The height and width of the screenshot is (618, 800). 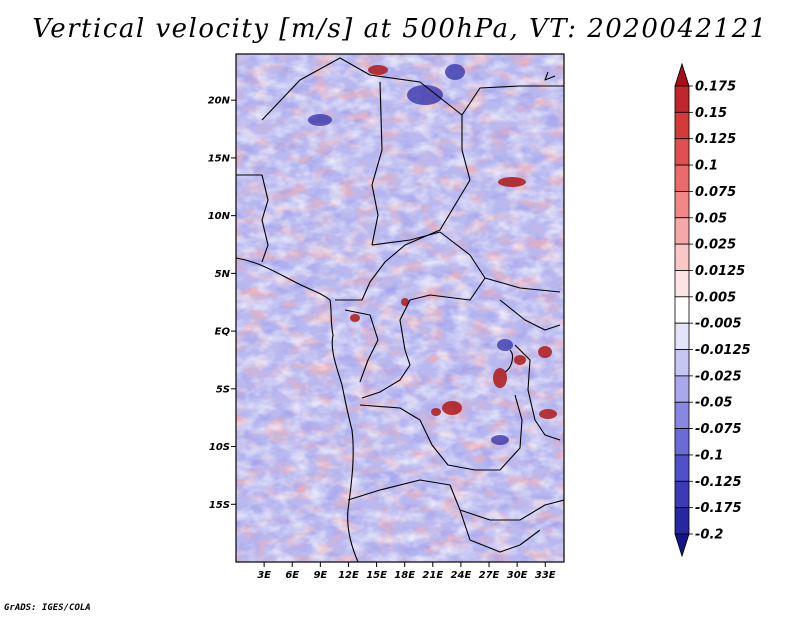 What do you see at coordinates (723, 350) in the screenshot?
I see `colorbar-label: -0.0125` at bounding box center [723, 350].